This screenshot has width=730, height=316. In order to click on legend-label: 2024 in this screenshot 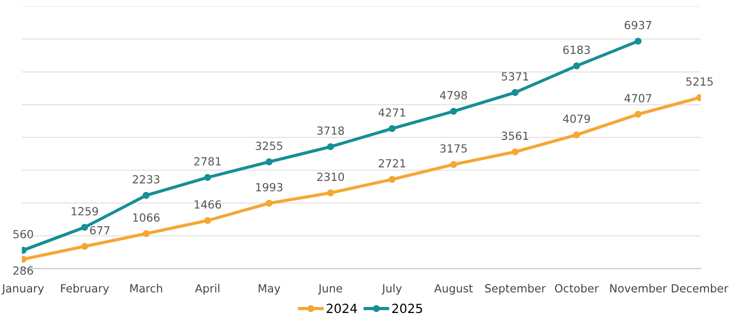, I will do `click(341, 309)`.